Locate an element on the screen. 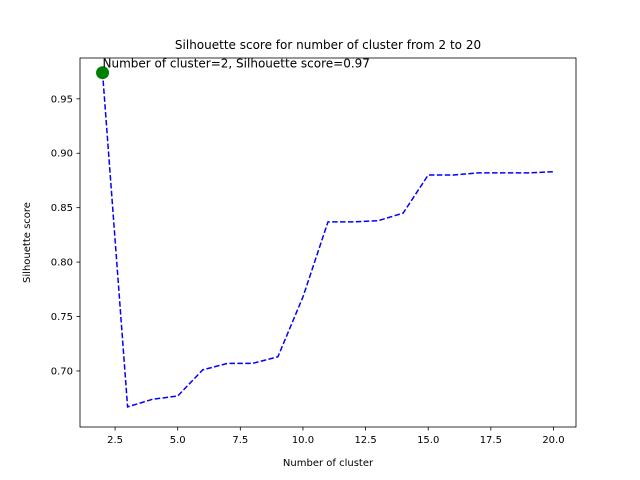  y-tick-label: 0.70 is located at coordinates (62, 371).